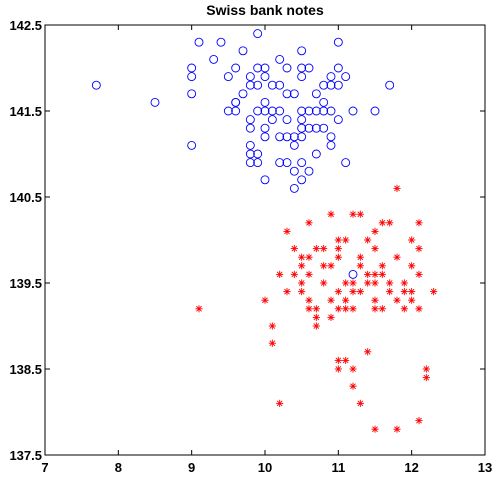 The height and width of the screenshot is (480, 500). Describe the element at coordinates (25, 111) in the screenshot. I see `y-tick-label: 141.5` at that location.